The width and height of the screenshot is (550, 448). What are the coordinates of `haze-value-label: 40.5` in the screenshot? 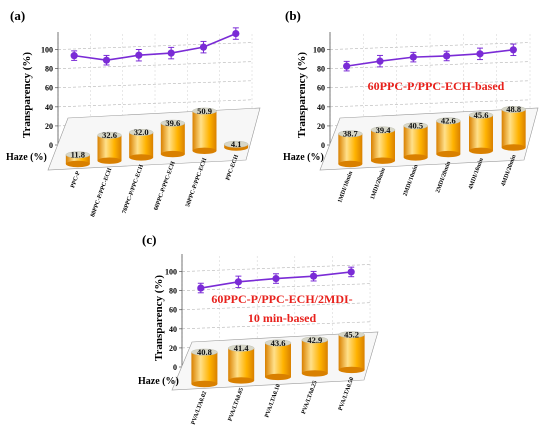 It's located at (415, 126).